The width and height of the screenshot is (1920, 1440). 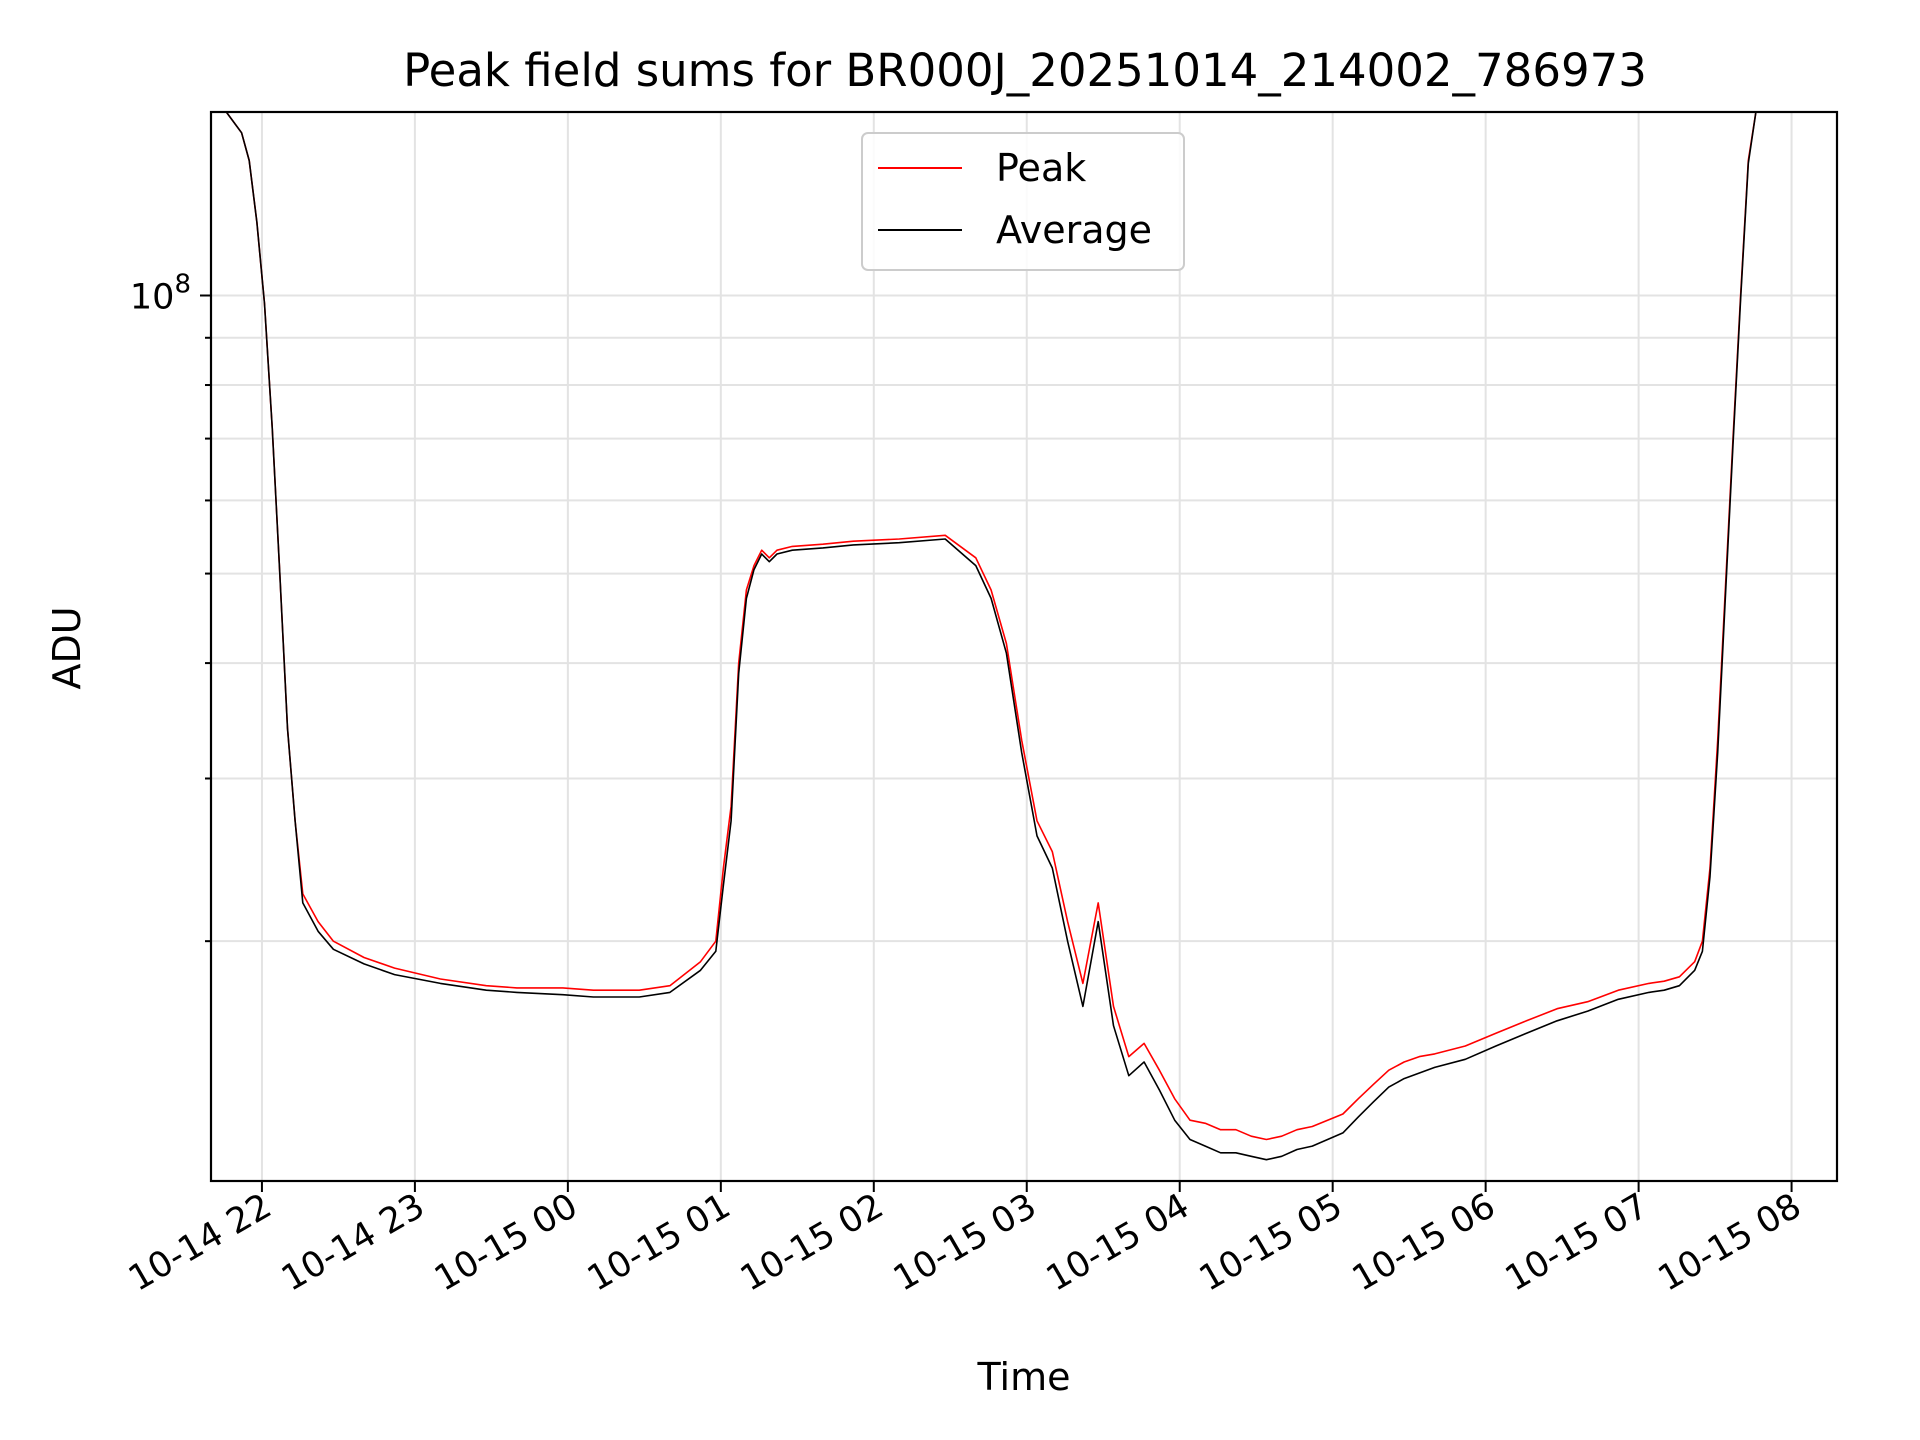 I want to click on x-axis-label: Time, so click(x=1024, y=1377).